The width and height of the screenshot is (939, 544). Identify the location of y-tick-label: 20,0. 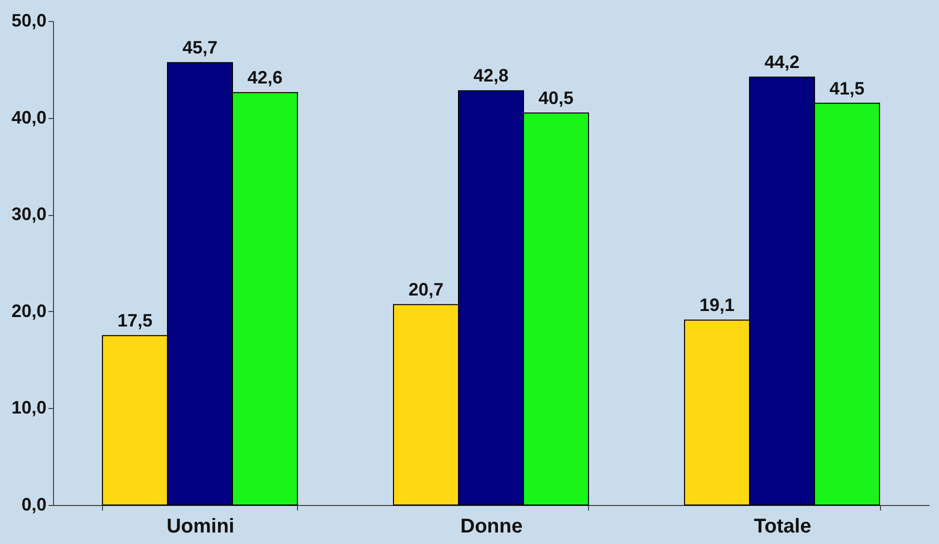
(28, 310).